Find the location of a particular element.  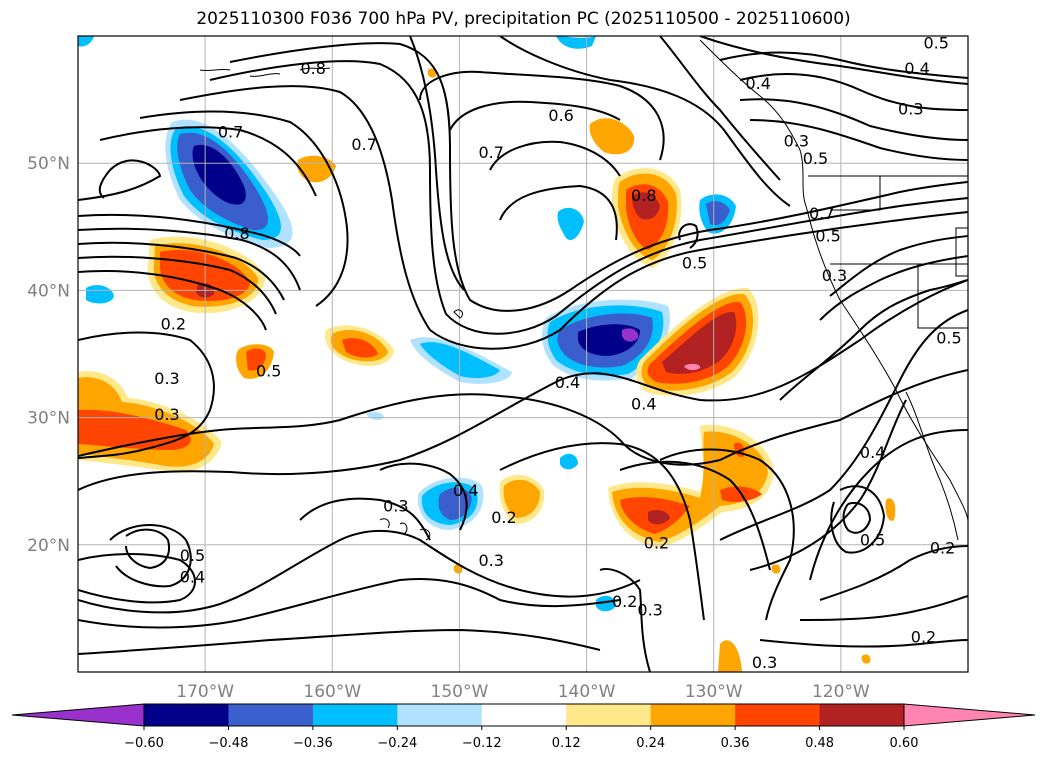

colorbar-extend-high is located at coordinates (969, 715).